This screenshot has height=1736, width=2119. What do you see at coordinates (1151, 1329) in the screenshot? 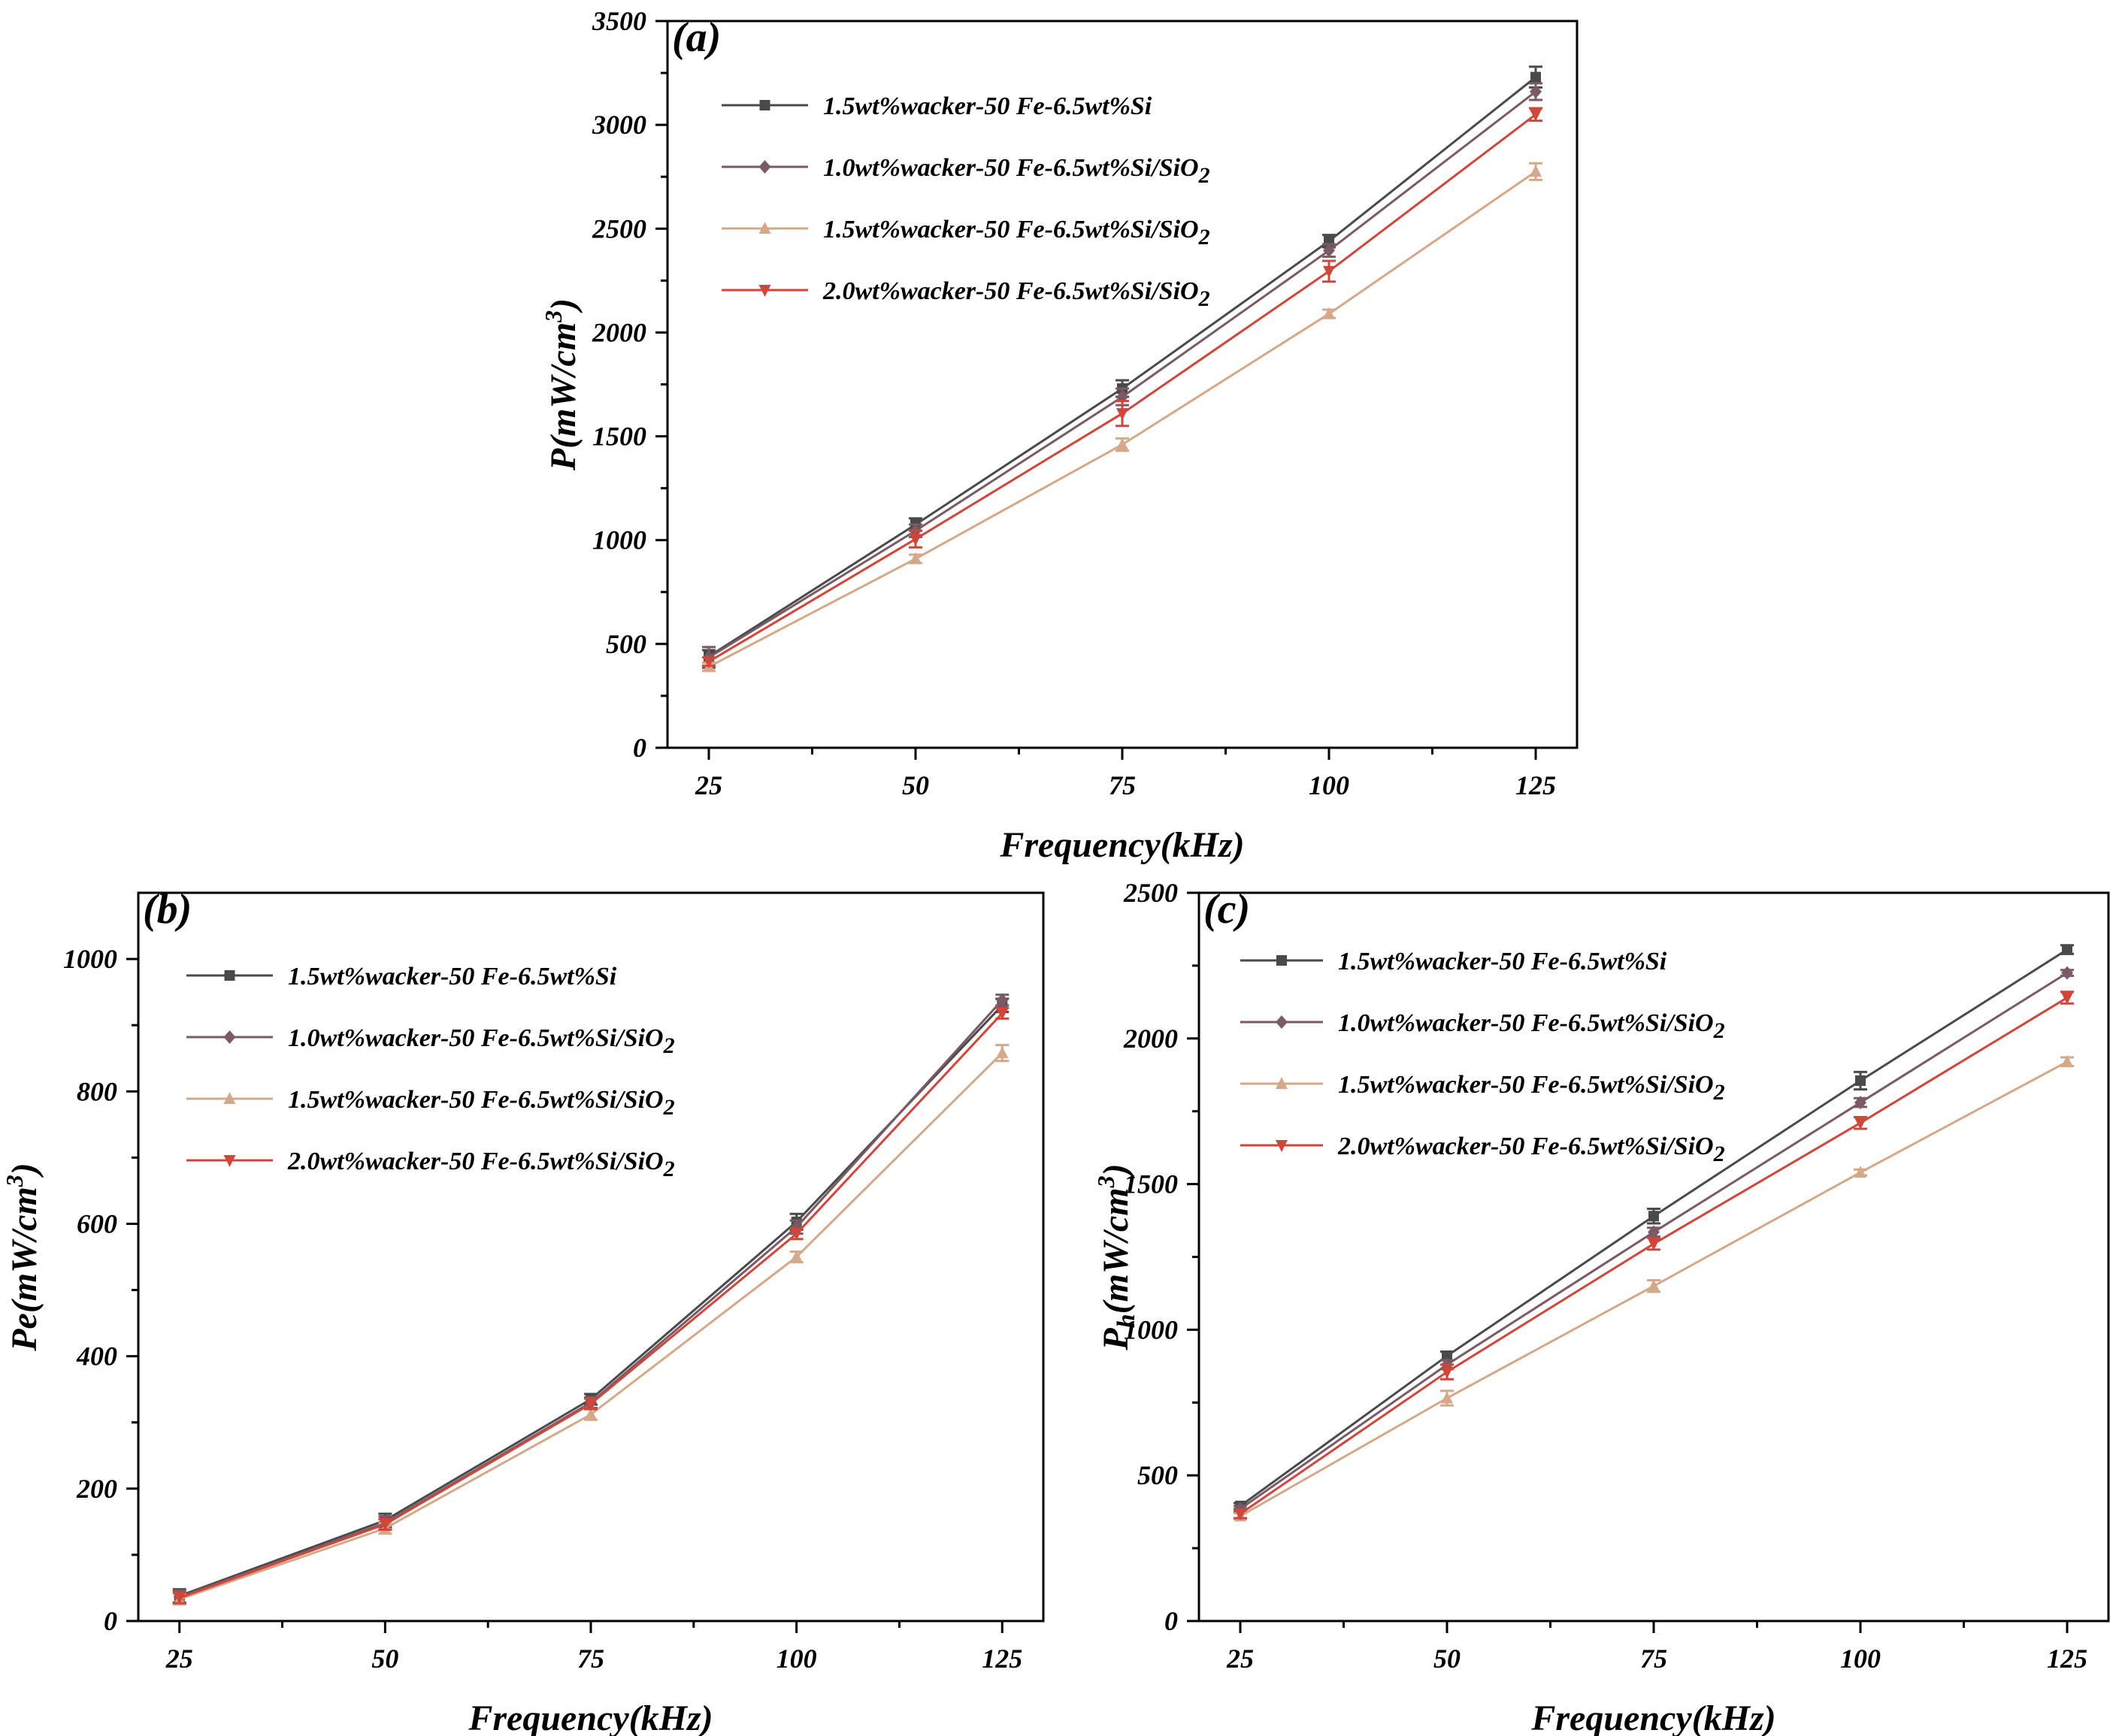
I see `y-tick-label: 1000` at bounding box center [1151, 1329].